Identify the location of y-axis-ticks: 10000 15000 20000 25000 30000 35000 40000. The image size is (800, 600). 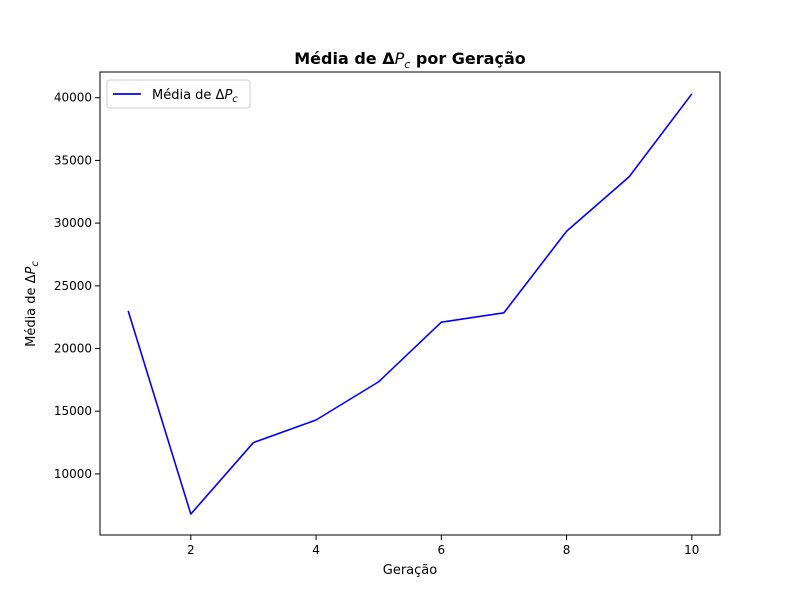
(77, 286).